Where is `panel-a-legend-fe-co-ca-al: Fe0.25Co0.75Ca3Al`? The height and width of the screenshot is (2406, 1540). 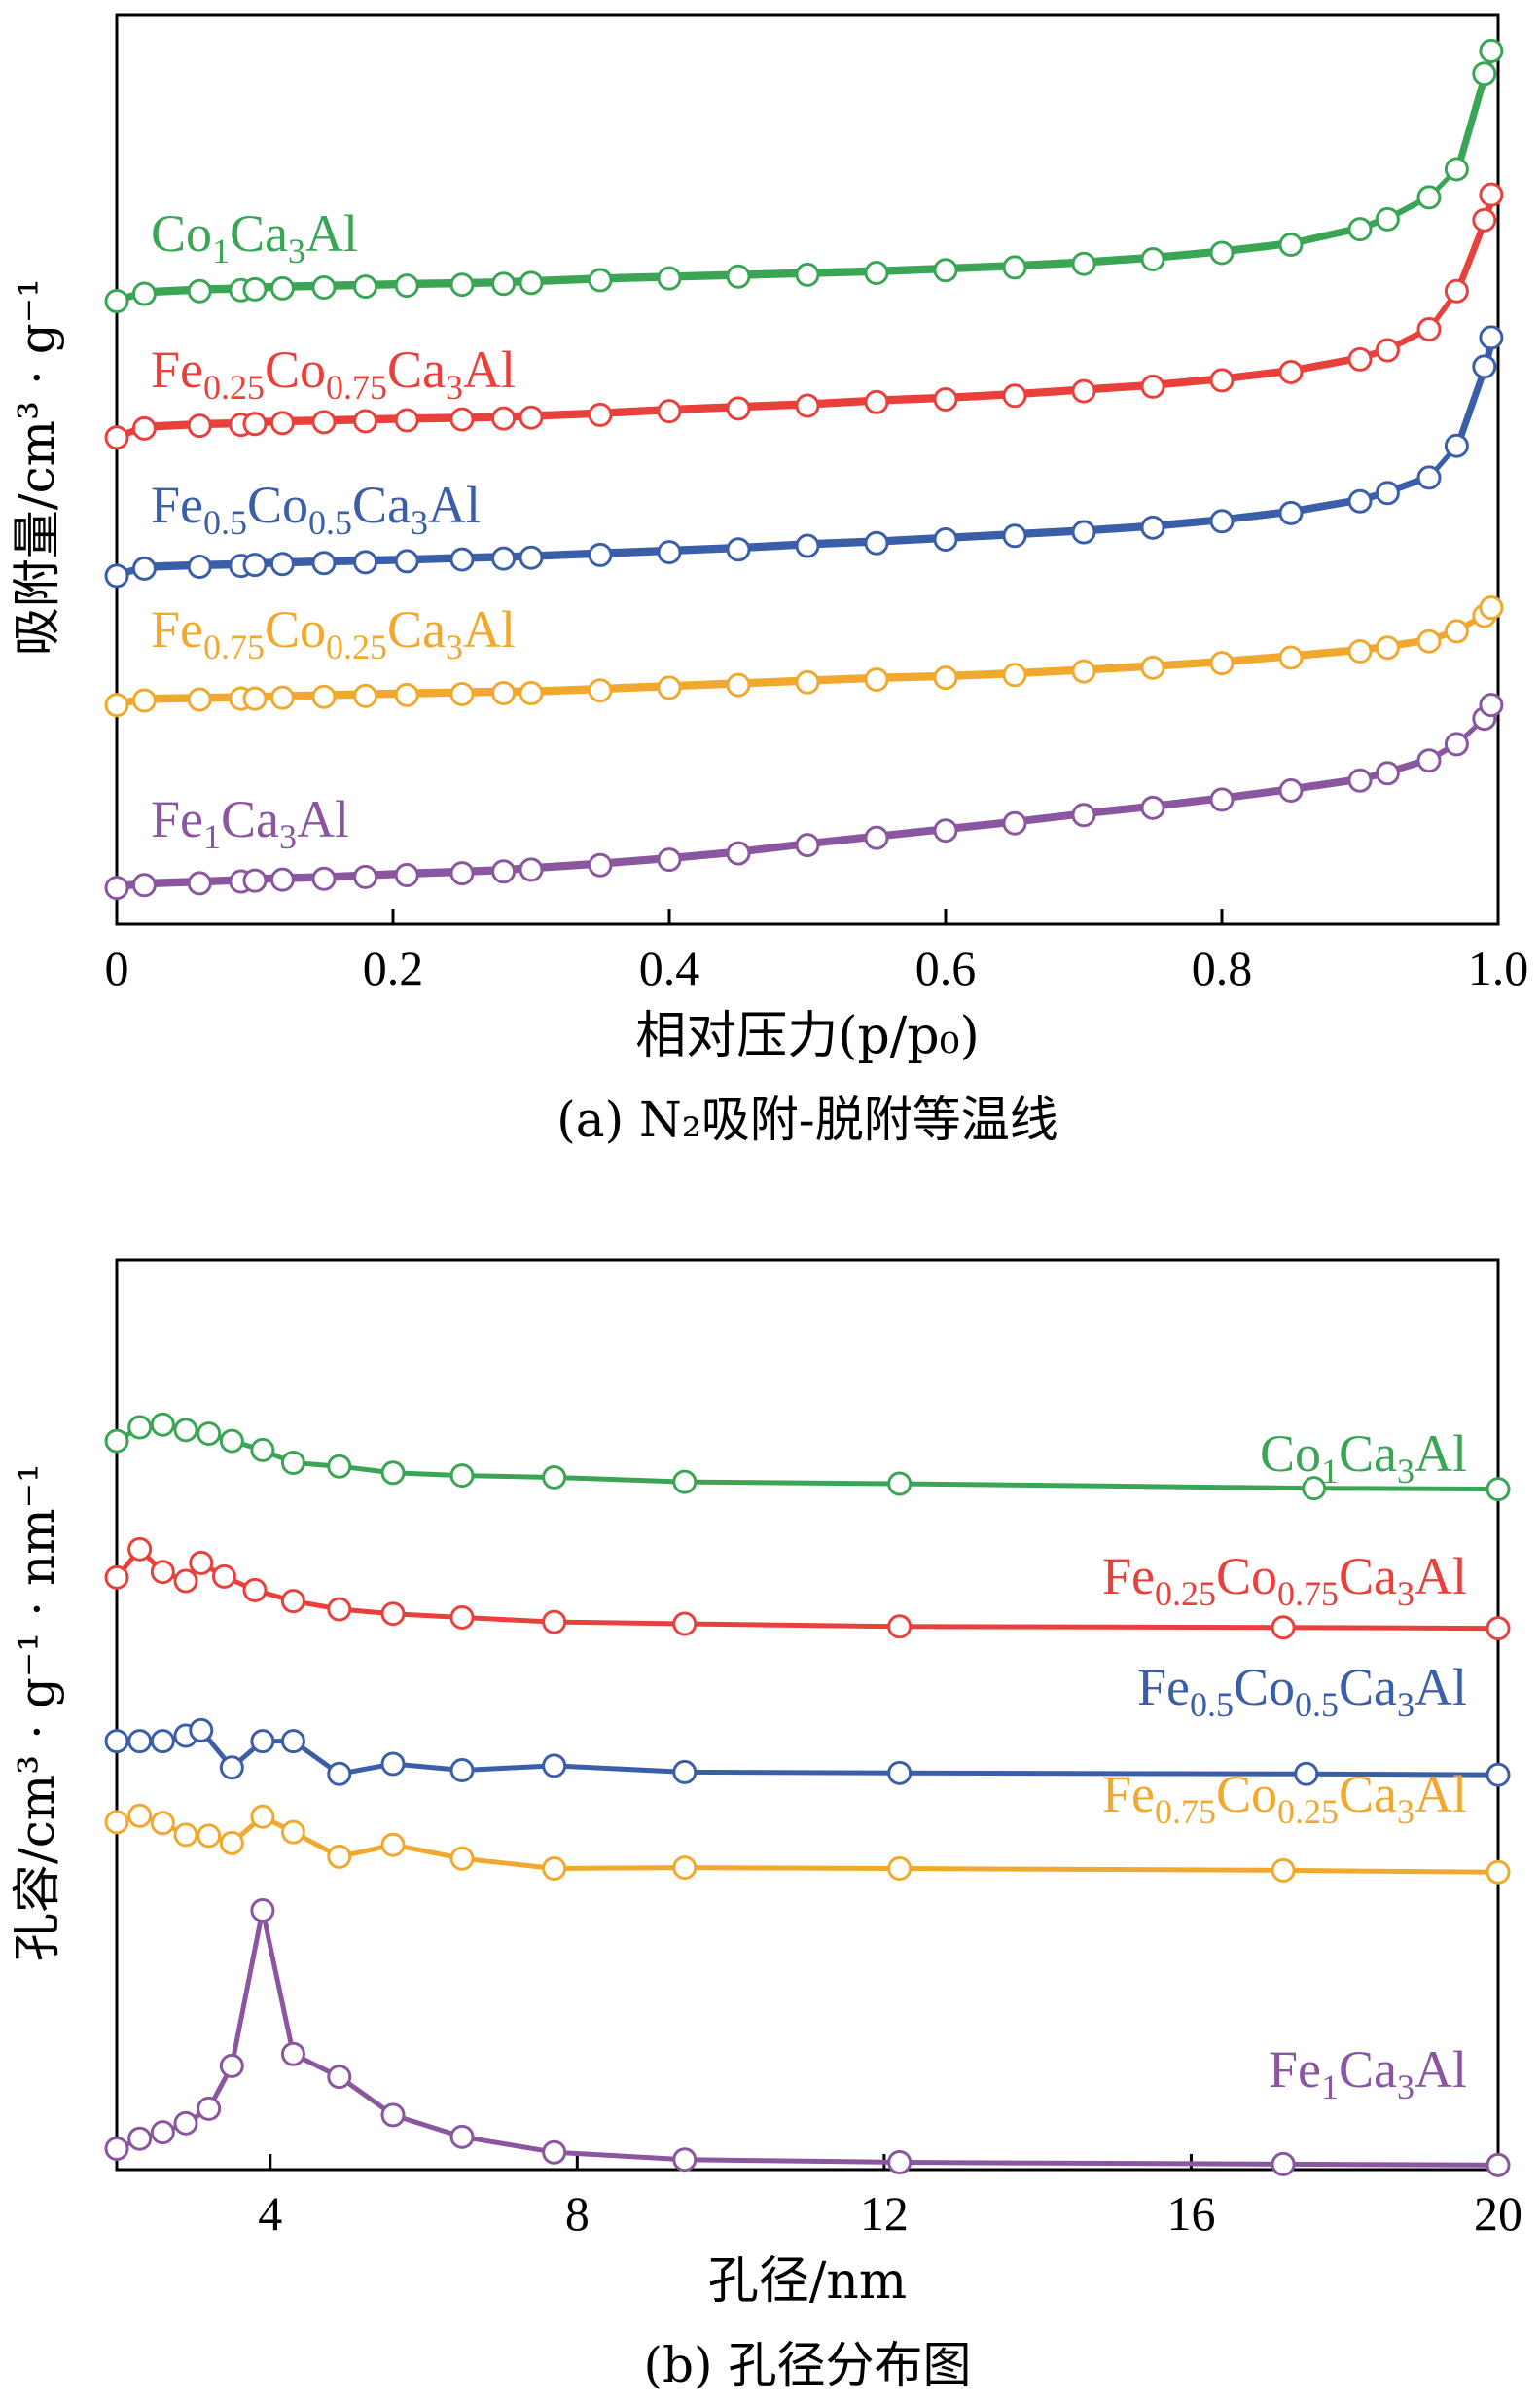 panel-a-legend-fe-co-ca-al: Fe0.25Co0.75Ca3Al is located at coordinates (333, 374).